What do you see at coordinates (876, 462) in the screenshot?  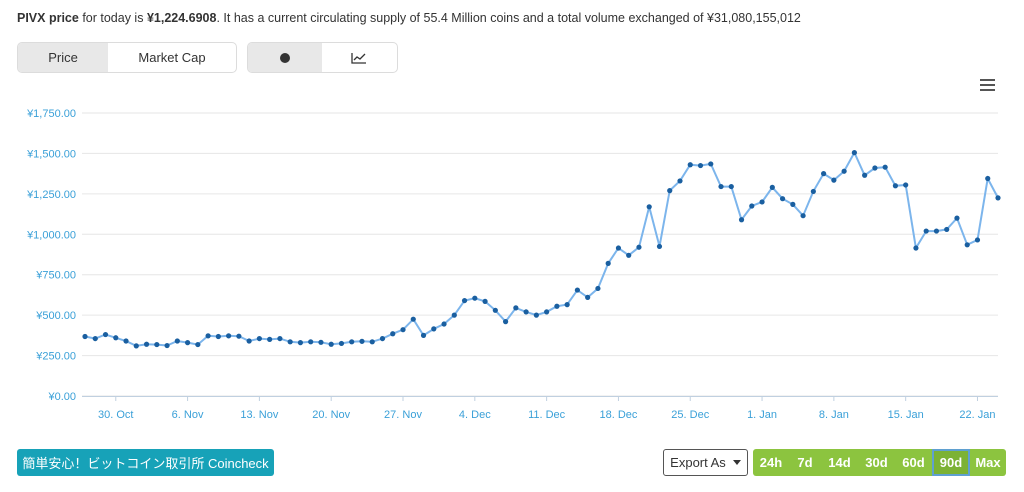 I see `range-30d: 30d` at bounding box center [876, 462].